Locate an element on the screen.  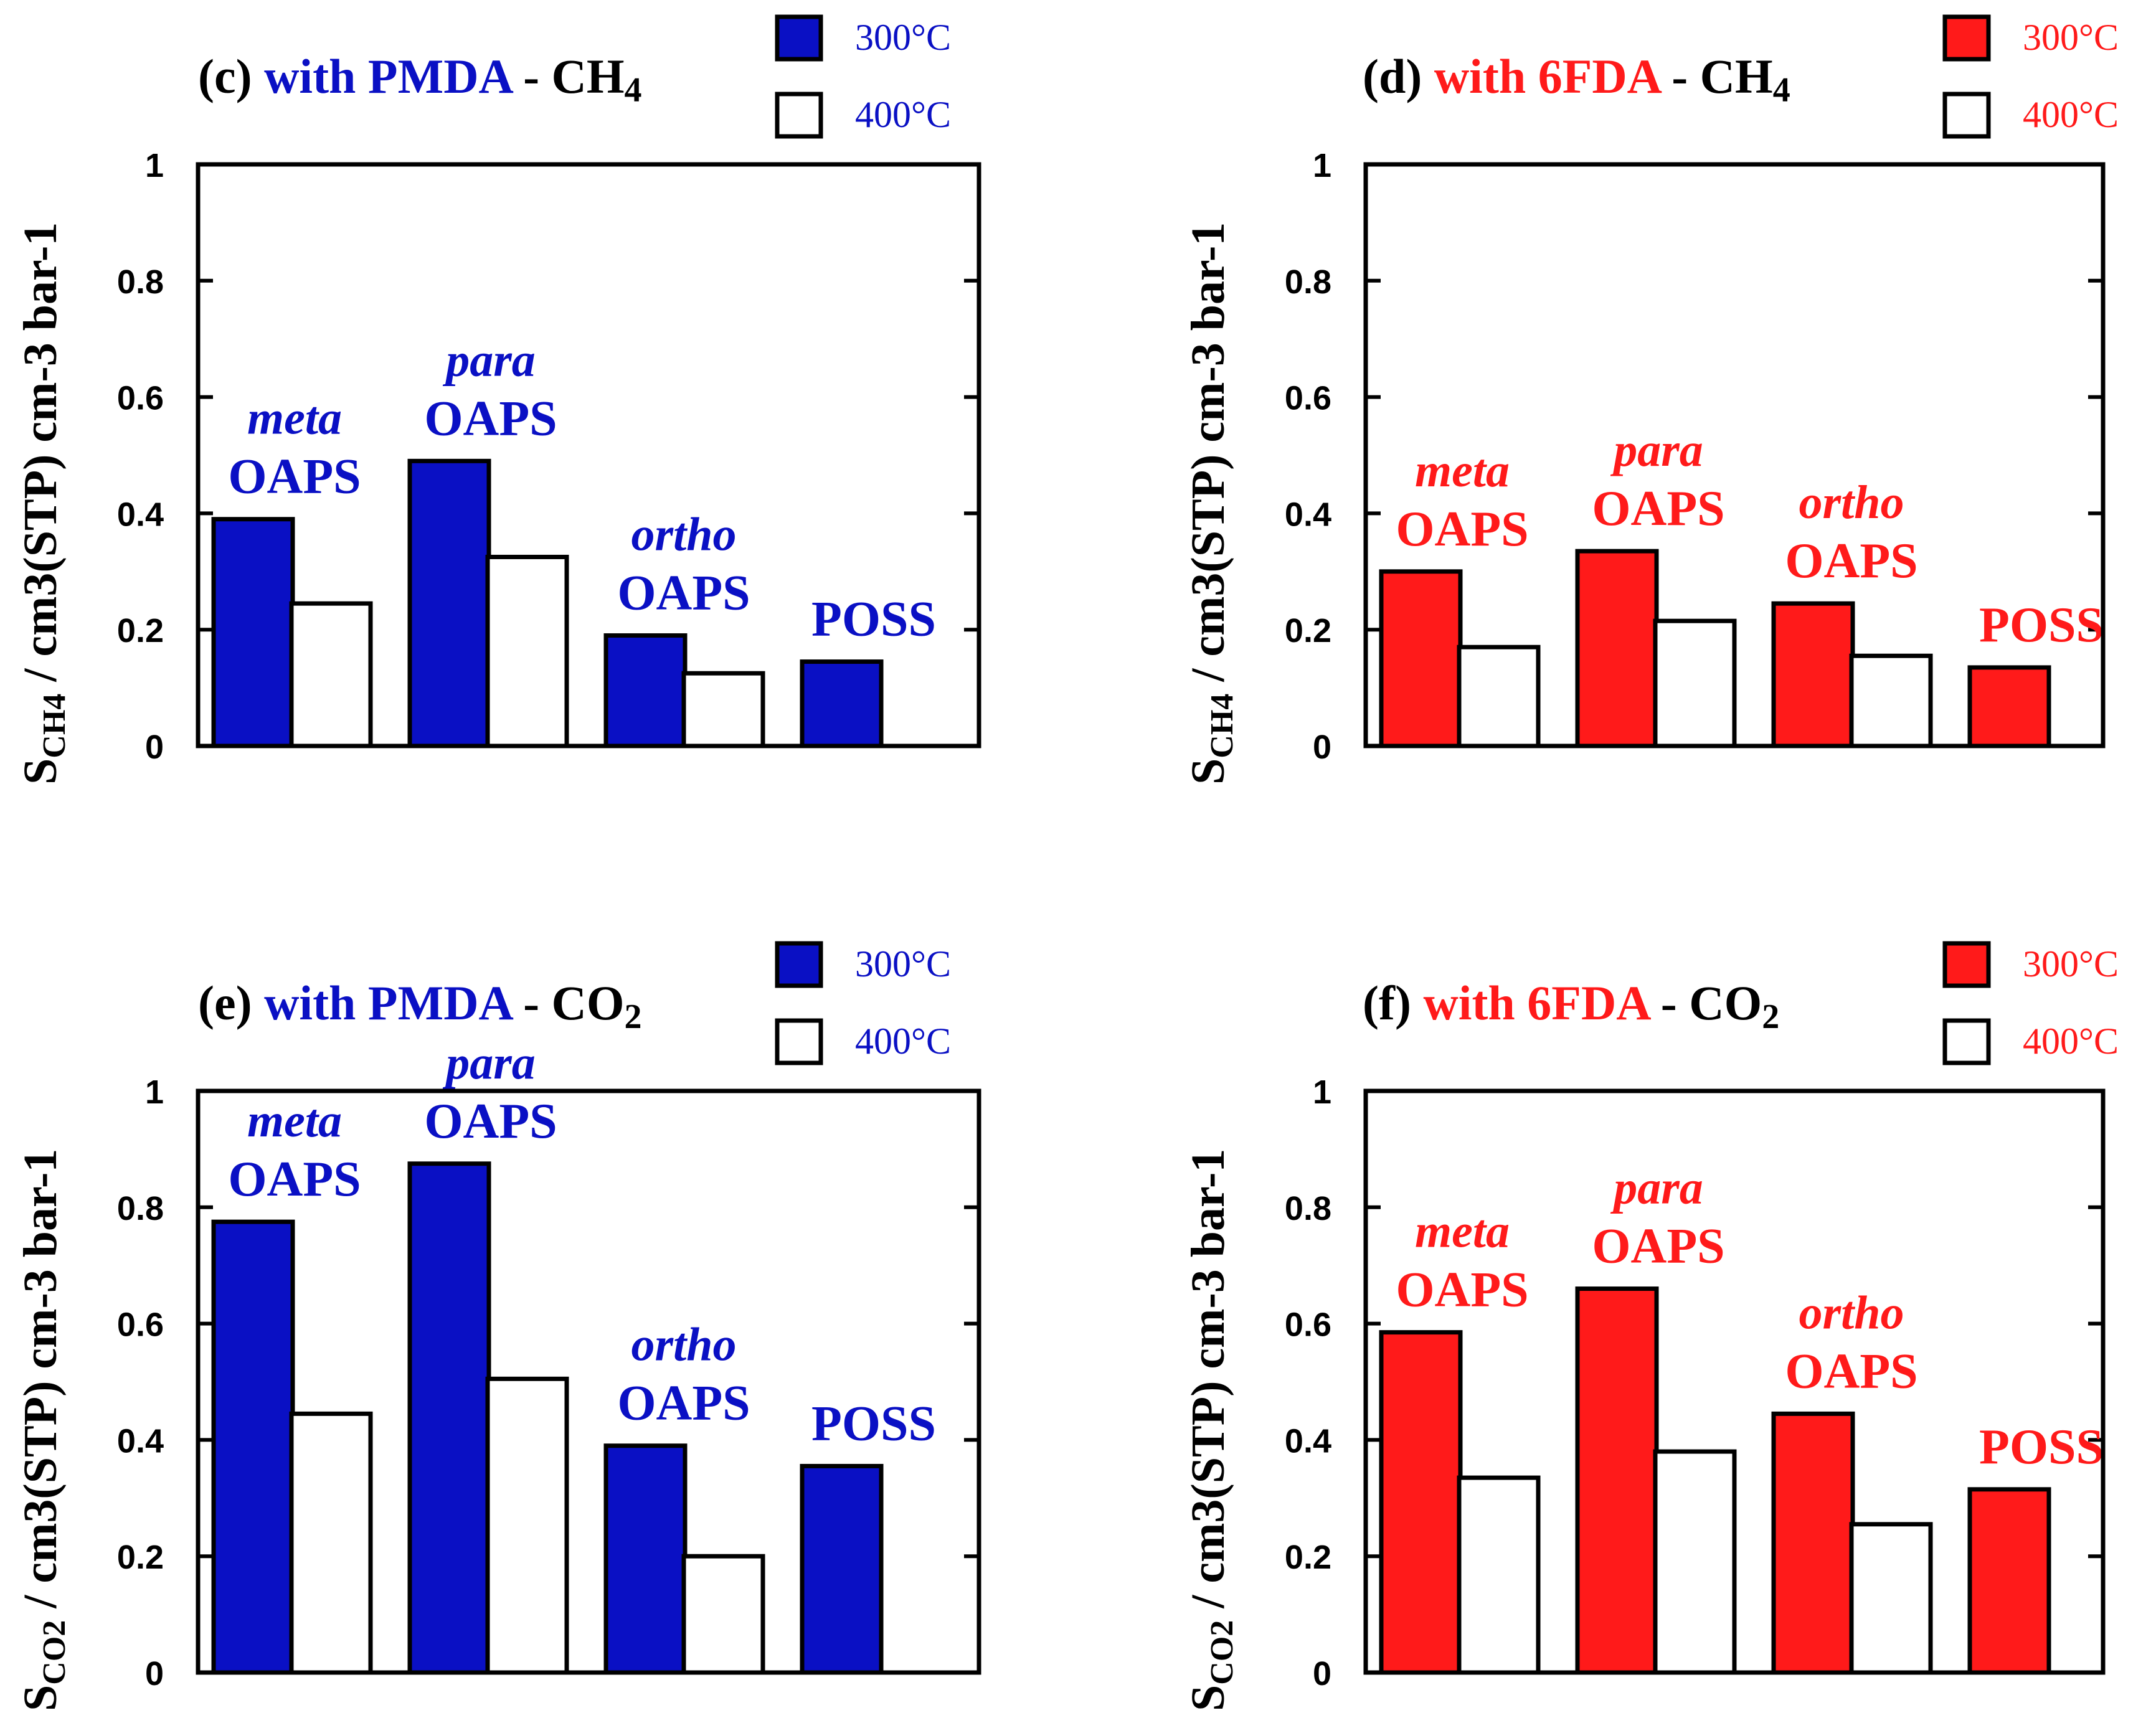
panel-title: (d) with 6FDA - CH4 is located at coordinates (1577, 79).